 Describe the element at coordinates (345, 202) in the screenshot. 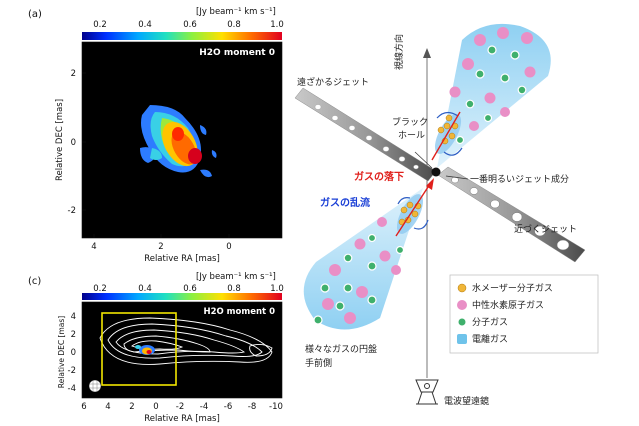

I see `gas-turbulence-label: ガスの乱流` at that location.